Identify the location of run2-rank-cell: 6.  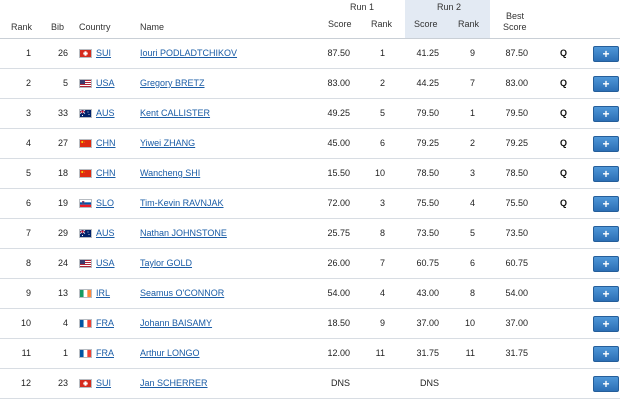
(472, 263).